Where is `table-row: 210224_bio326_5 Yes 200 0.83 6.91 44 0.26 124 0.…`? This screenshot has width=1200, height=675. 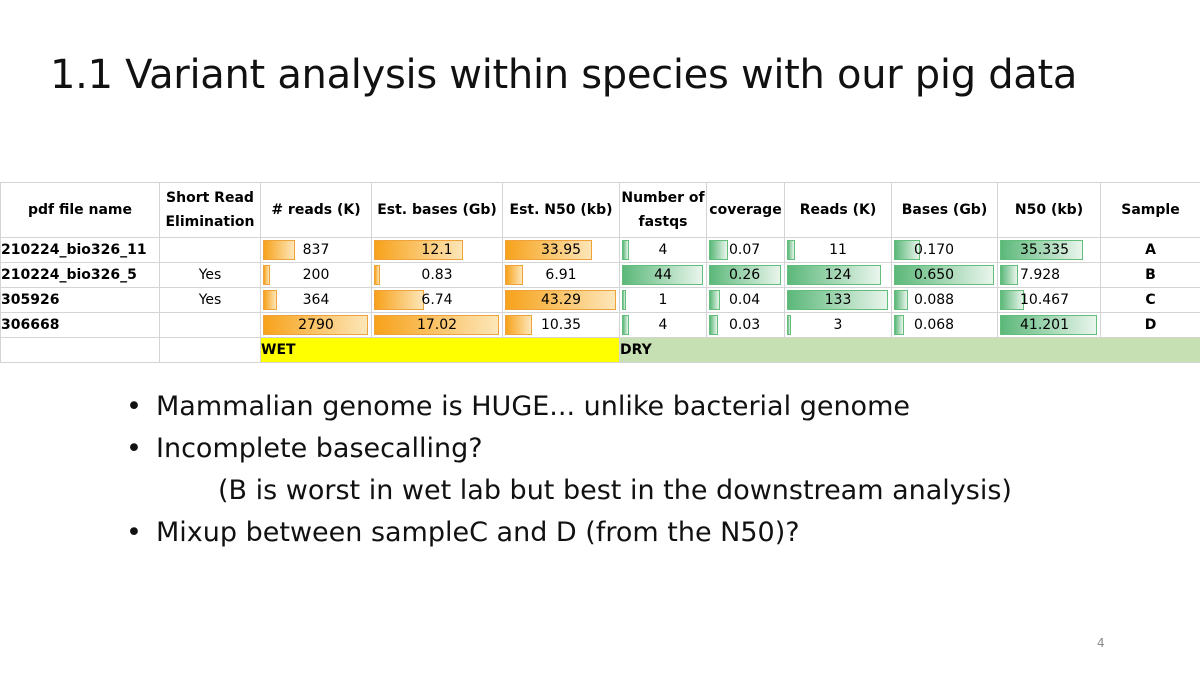
table-row: 210224_bio326_5 Yes 200 0.83 6.91 44 0.26 124 0.… is located at coordinates (600, 275).